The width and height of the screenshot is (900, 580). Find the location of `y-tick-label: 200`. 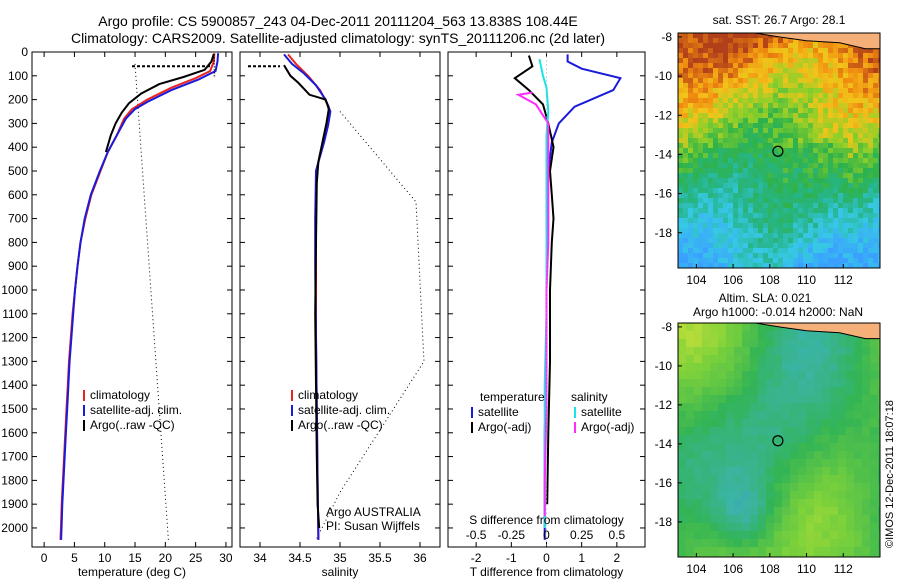

y-tick-label: 200 is located at coordinates (18, 100).